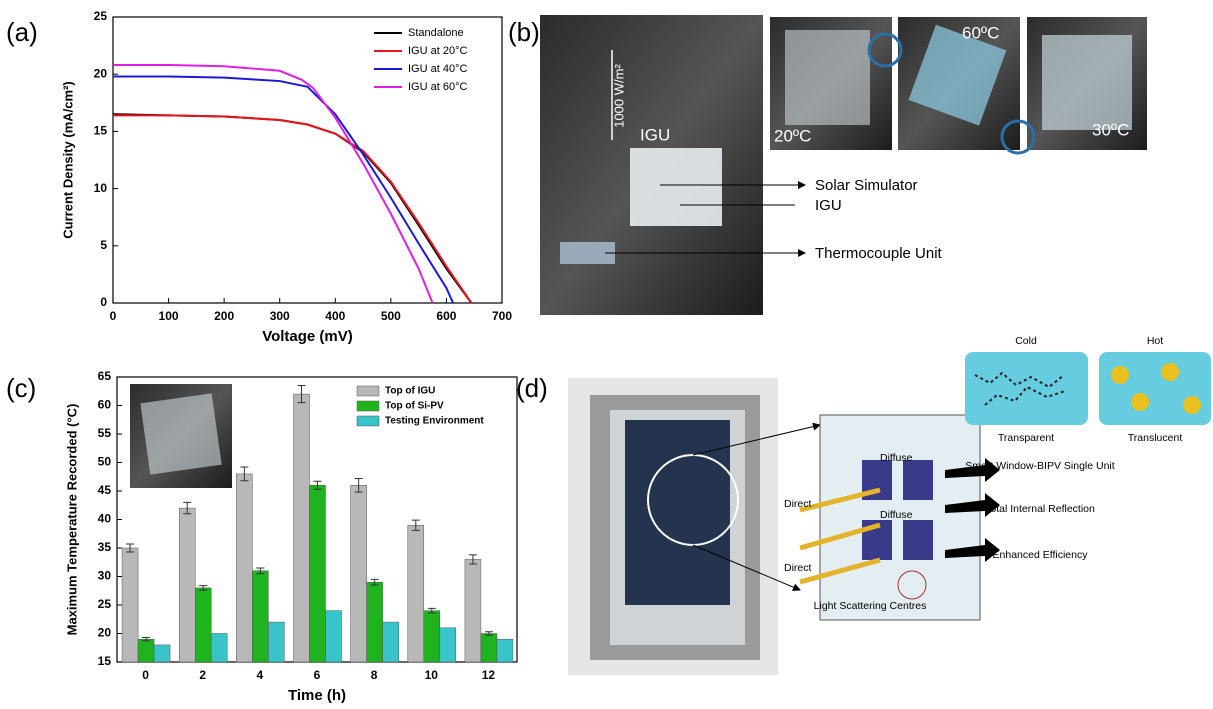 This screenshot has height=709, width=1213. I want to click on y-axis-label: Maximum Temperature Recorded (°C), so click(71, 520).